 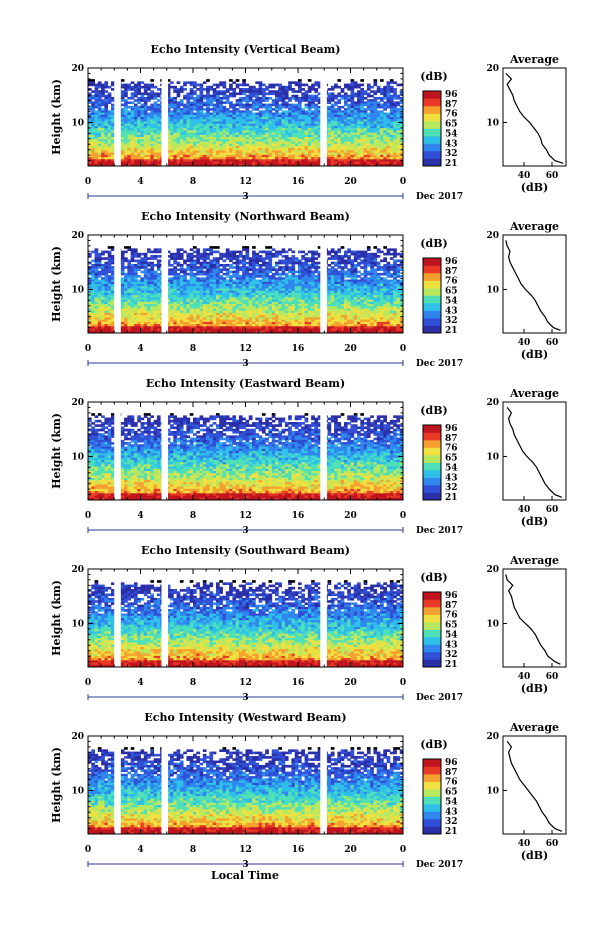 I want to click on colorbar-tick-label: 21, so click(x=451, y=164).